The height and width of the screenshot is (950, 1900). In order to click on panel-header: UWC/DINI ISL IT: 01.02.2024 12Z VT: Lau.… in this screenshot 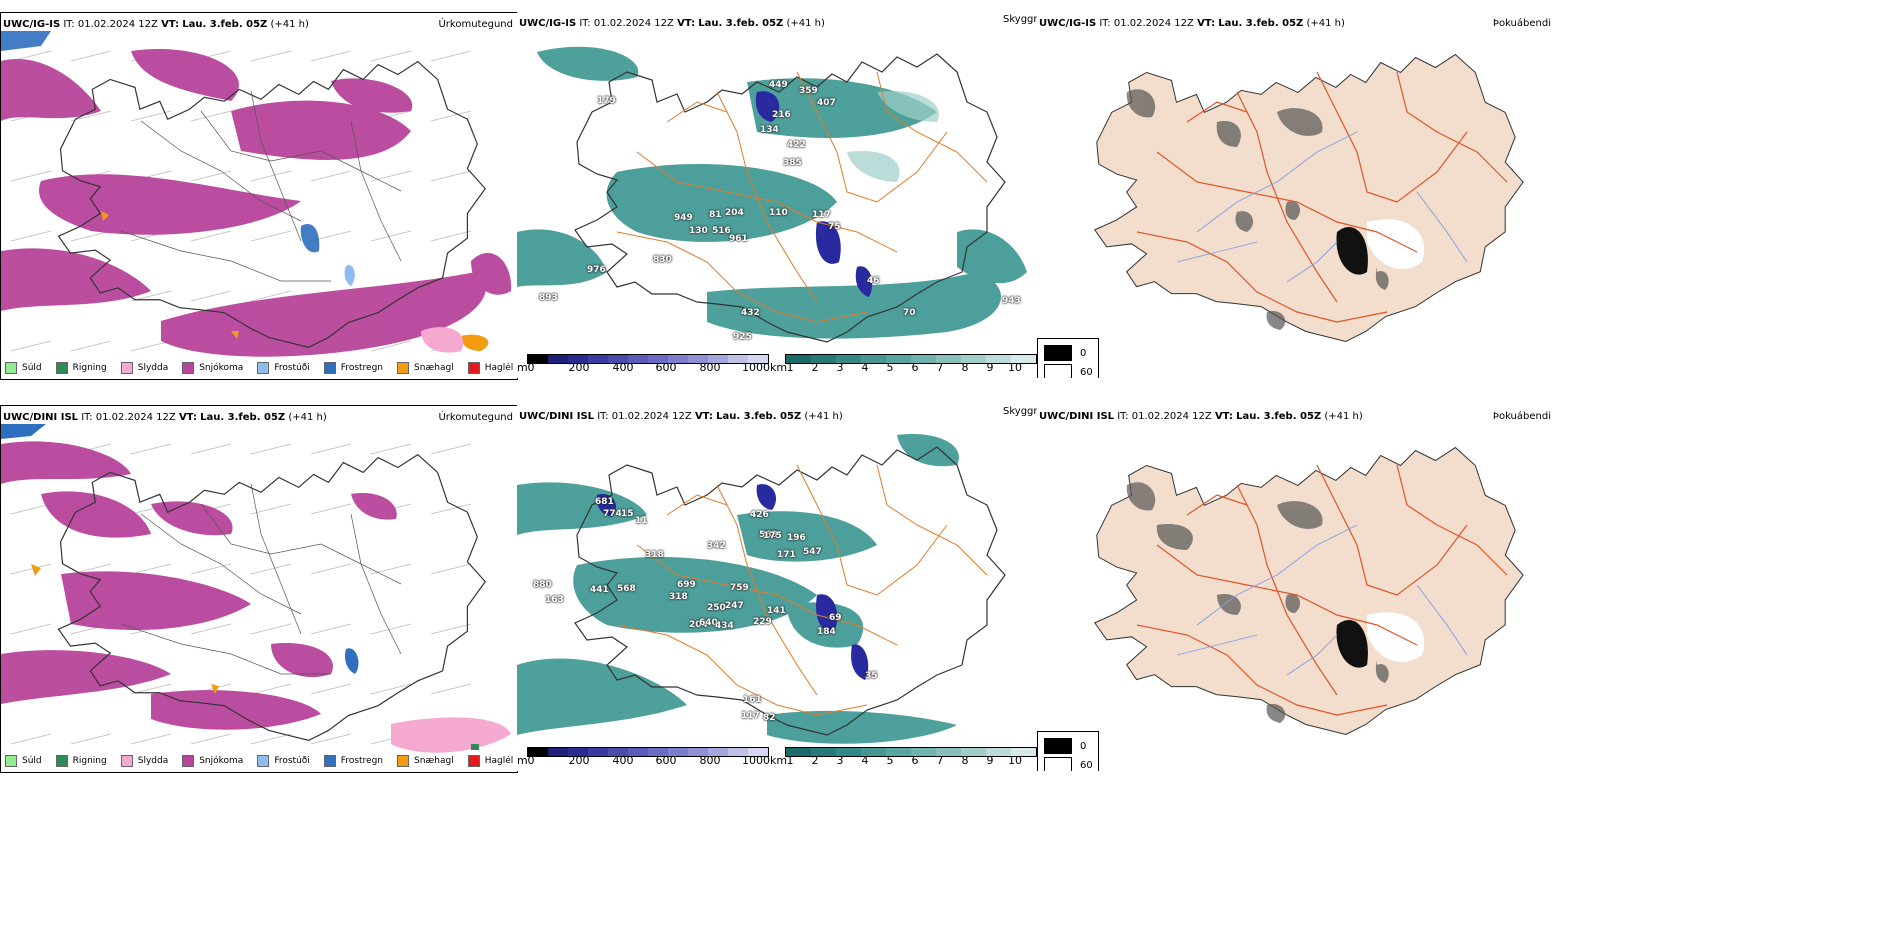, I will do `click(1296, 418)`.